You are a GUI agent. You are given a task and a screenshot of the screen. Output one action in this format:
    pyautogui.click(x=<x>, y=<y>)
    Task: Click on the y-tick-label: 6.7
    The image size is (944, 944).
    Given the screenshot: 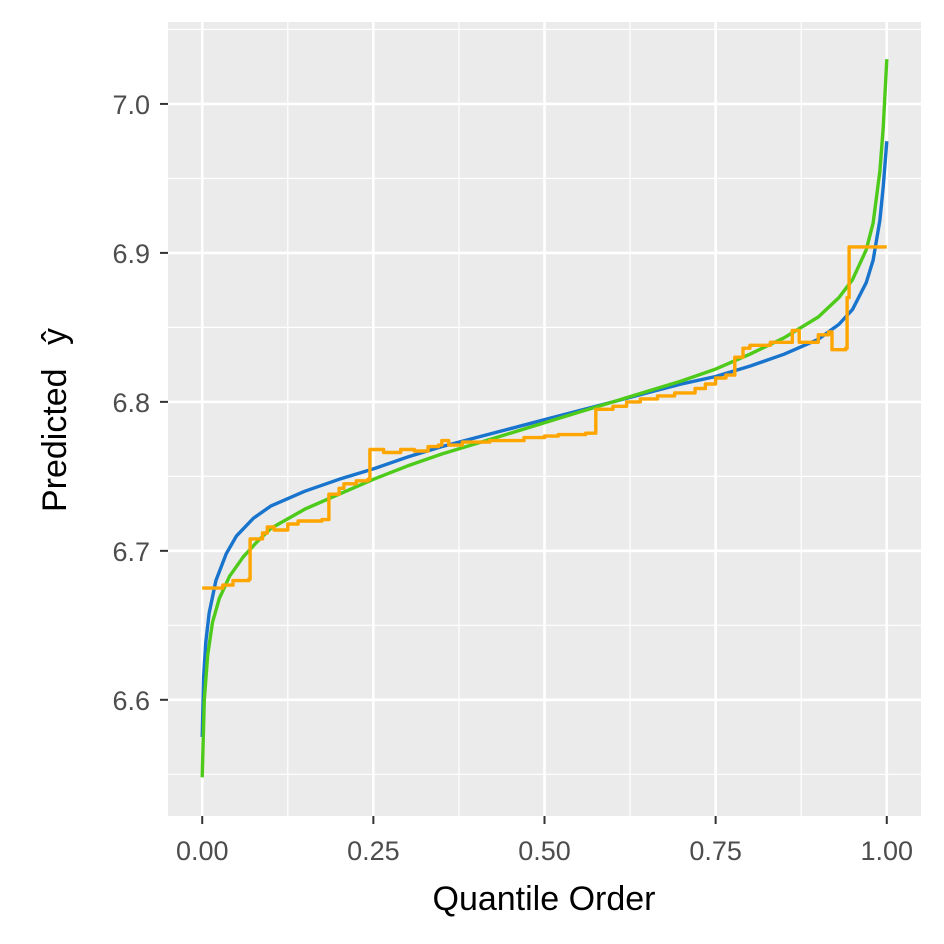 What is the action you would take?
    pyautogui.click(x=131, y=552)
    